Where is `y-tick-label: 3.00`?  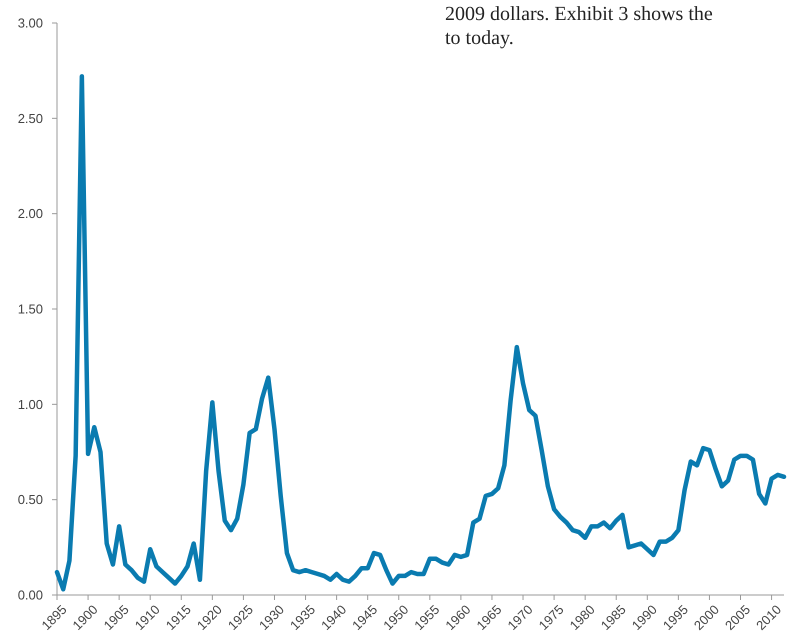 y-tick-label: 3.00 is located at coordinates (30, 23).